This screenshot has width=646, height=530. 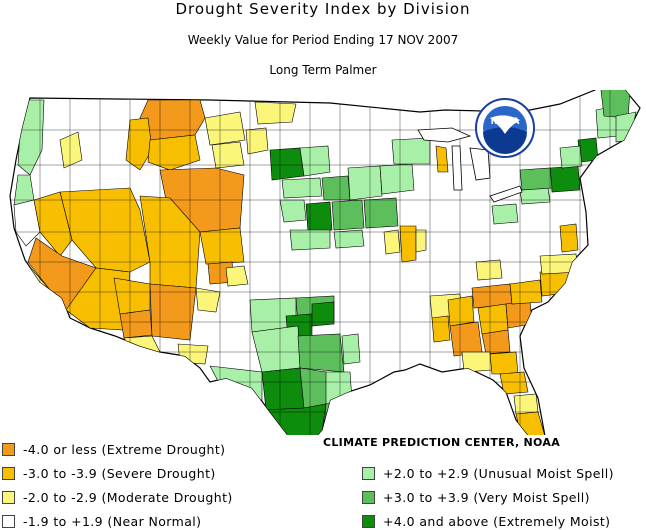 I want to click on division-ca-sacramento, so click(x=53, y=224).